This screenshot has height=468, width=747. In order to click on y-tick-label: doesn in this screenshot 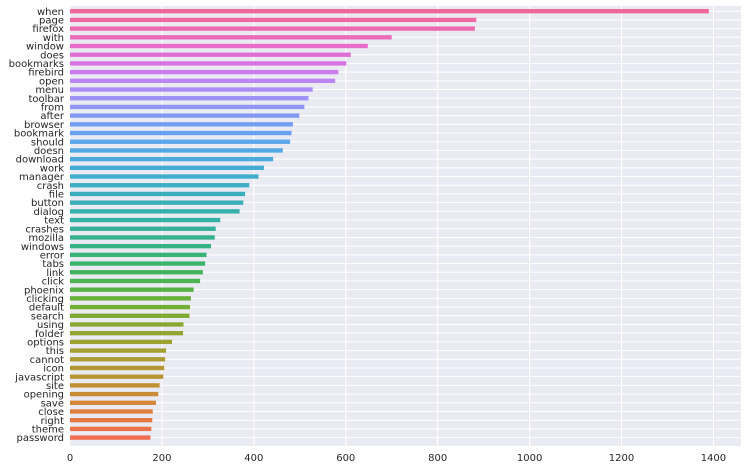, I will do `click(49, 151)`.